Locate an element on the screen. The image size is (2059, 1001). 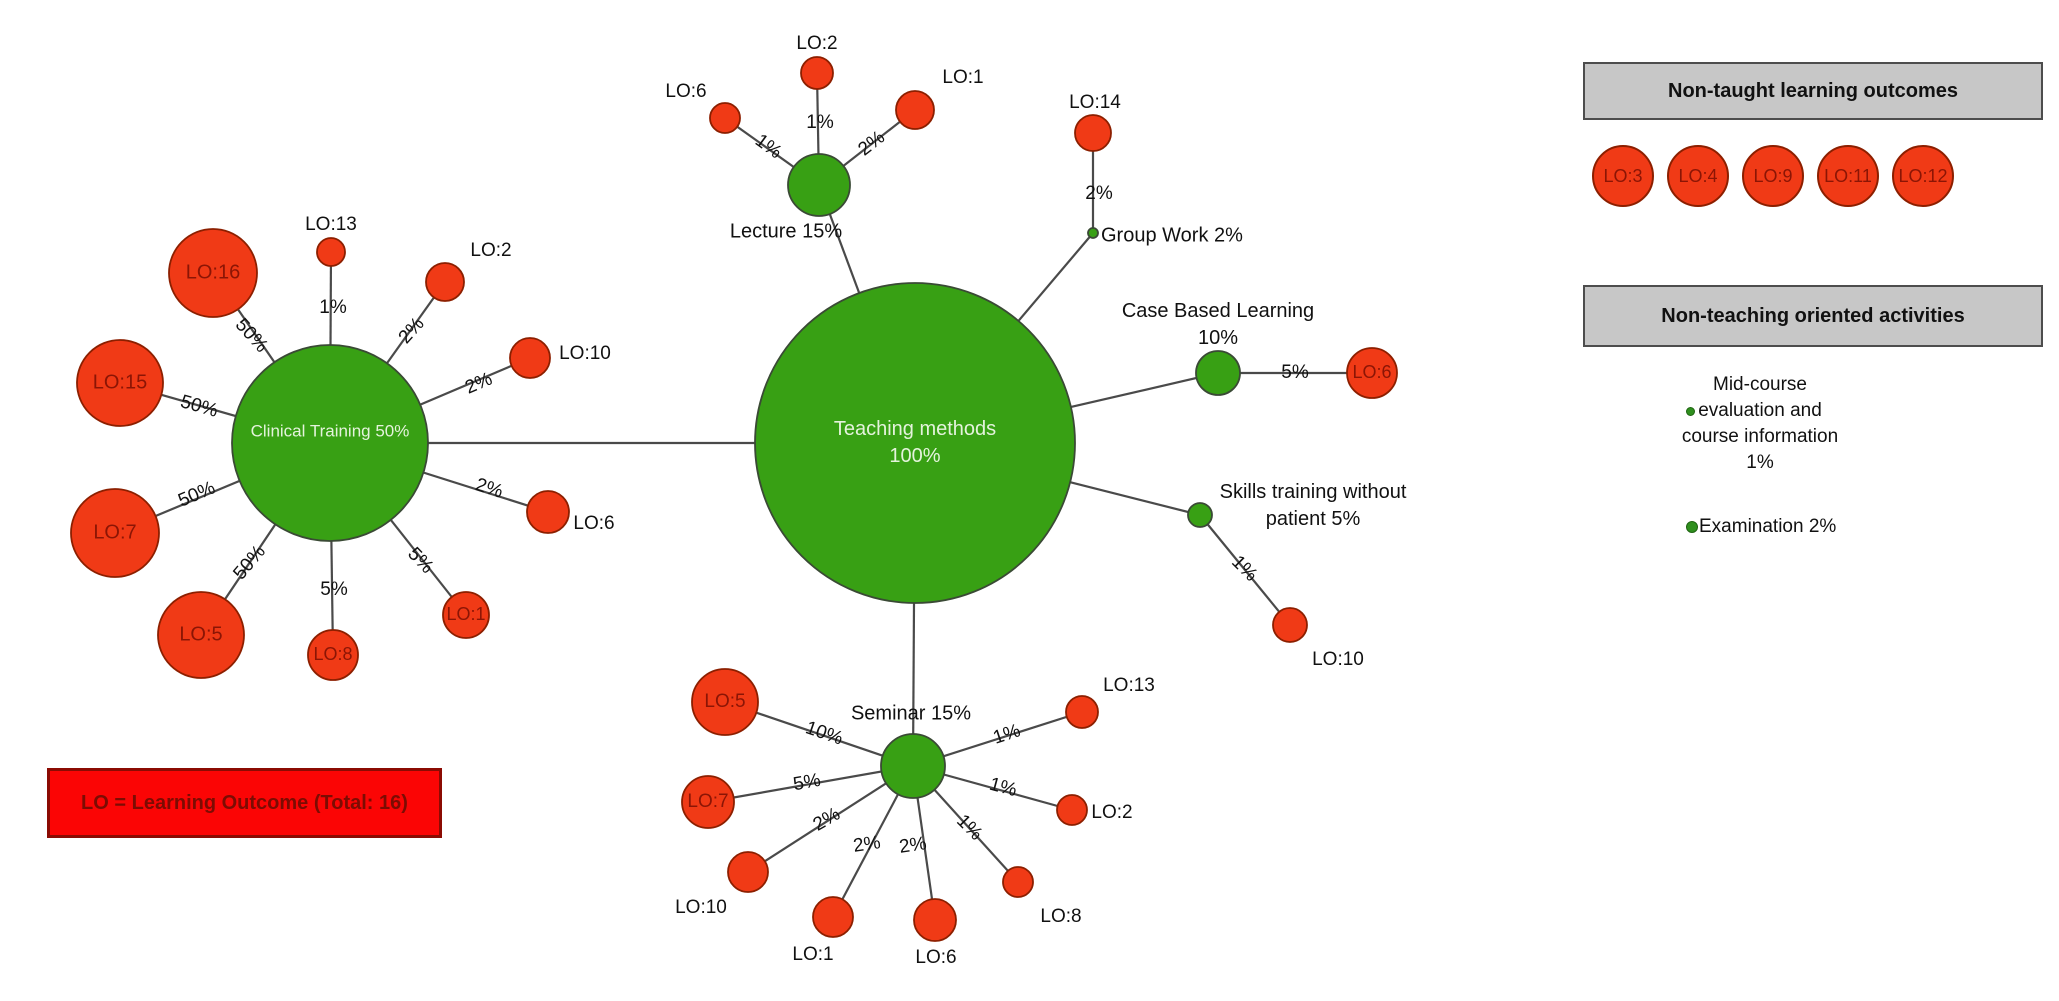
non-taught-lo-circle: LO:12 is located at coordinates (1923, 176).